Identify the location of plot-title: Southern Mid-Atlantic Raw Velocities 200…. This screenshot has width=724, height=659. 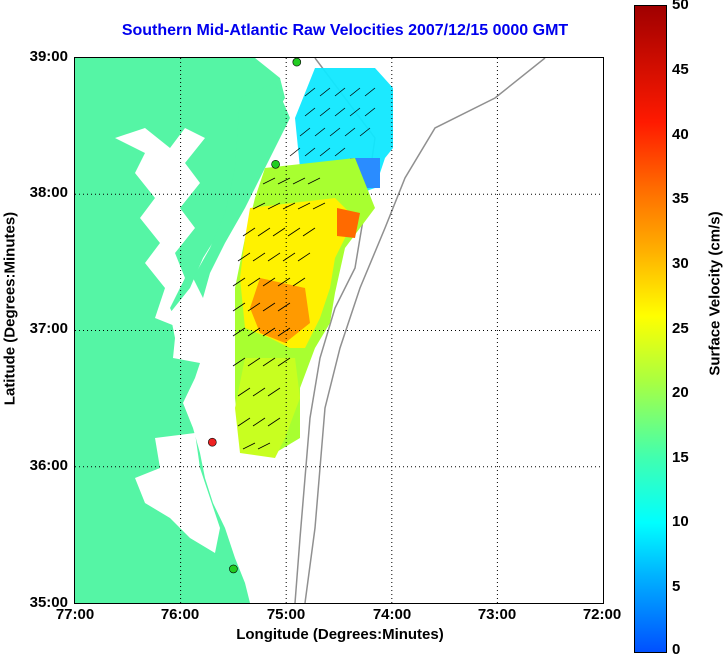
(345, 30).